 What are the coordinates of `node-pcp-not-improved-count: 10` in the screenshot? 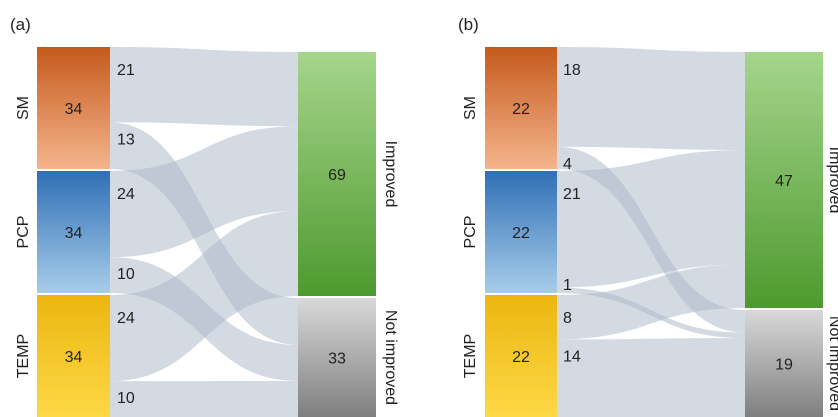 It's located at (126, 274).